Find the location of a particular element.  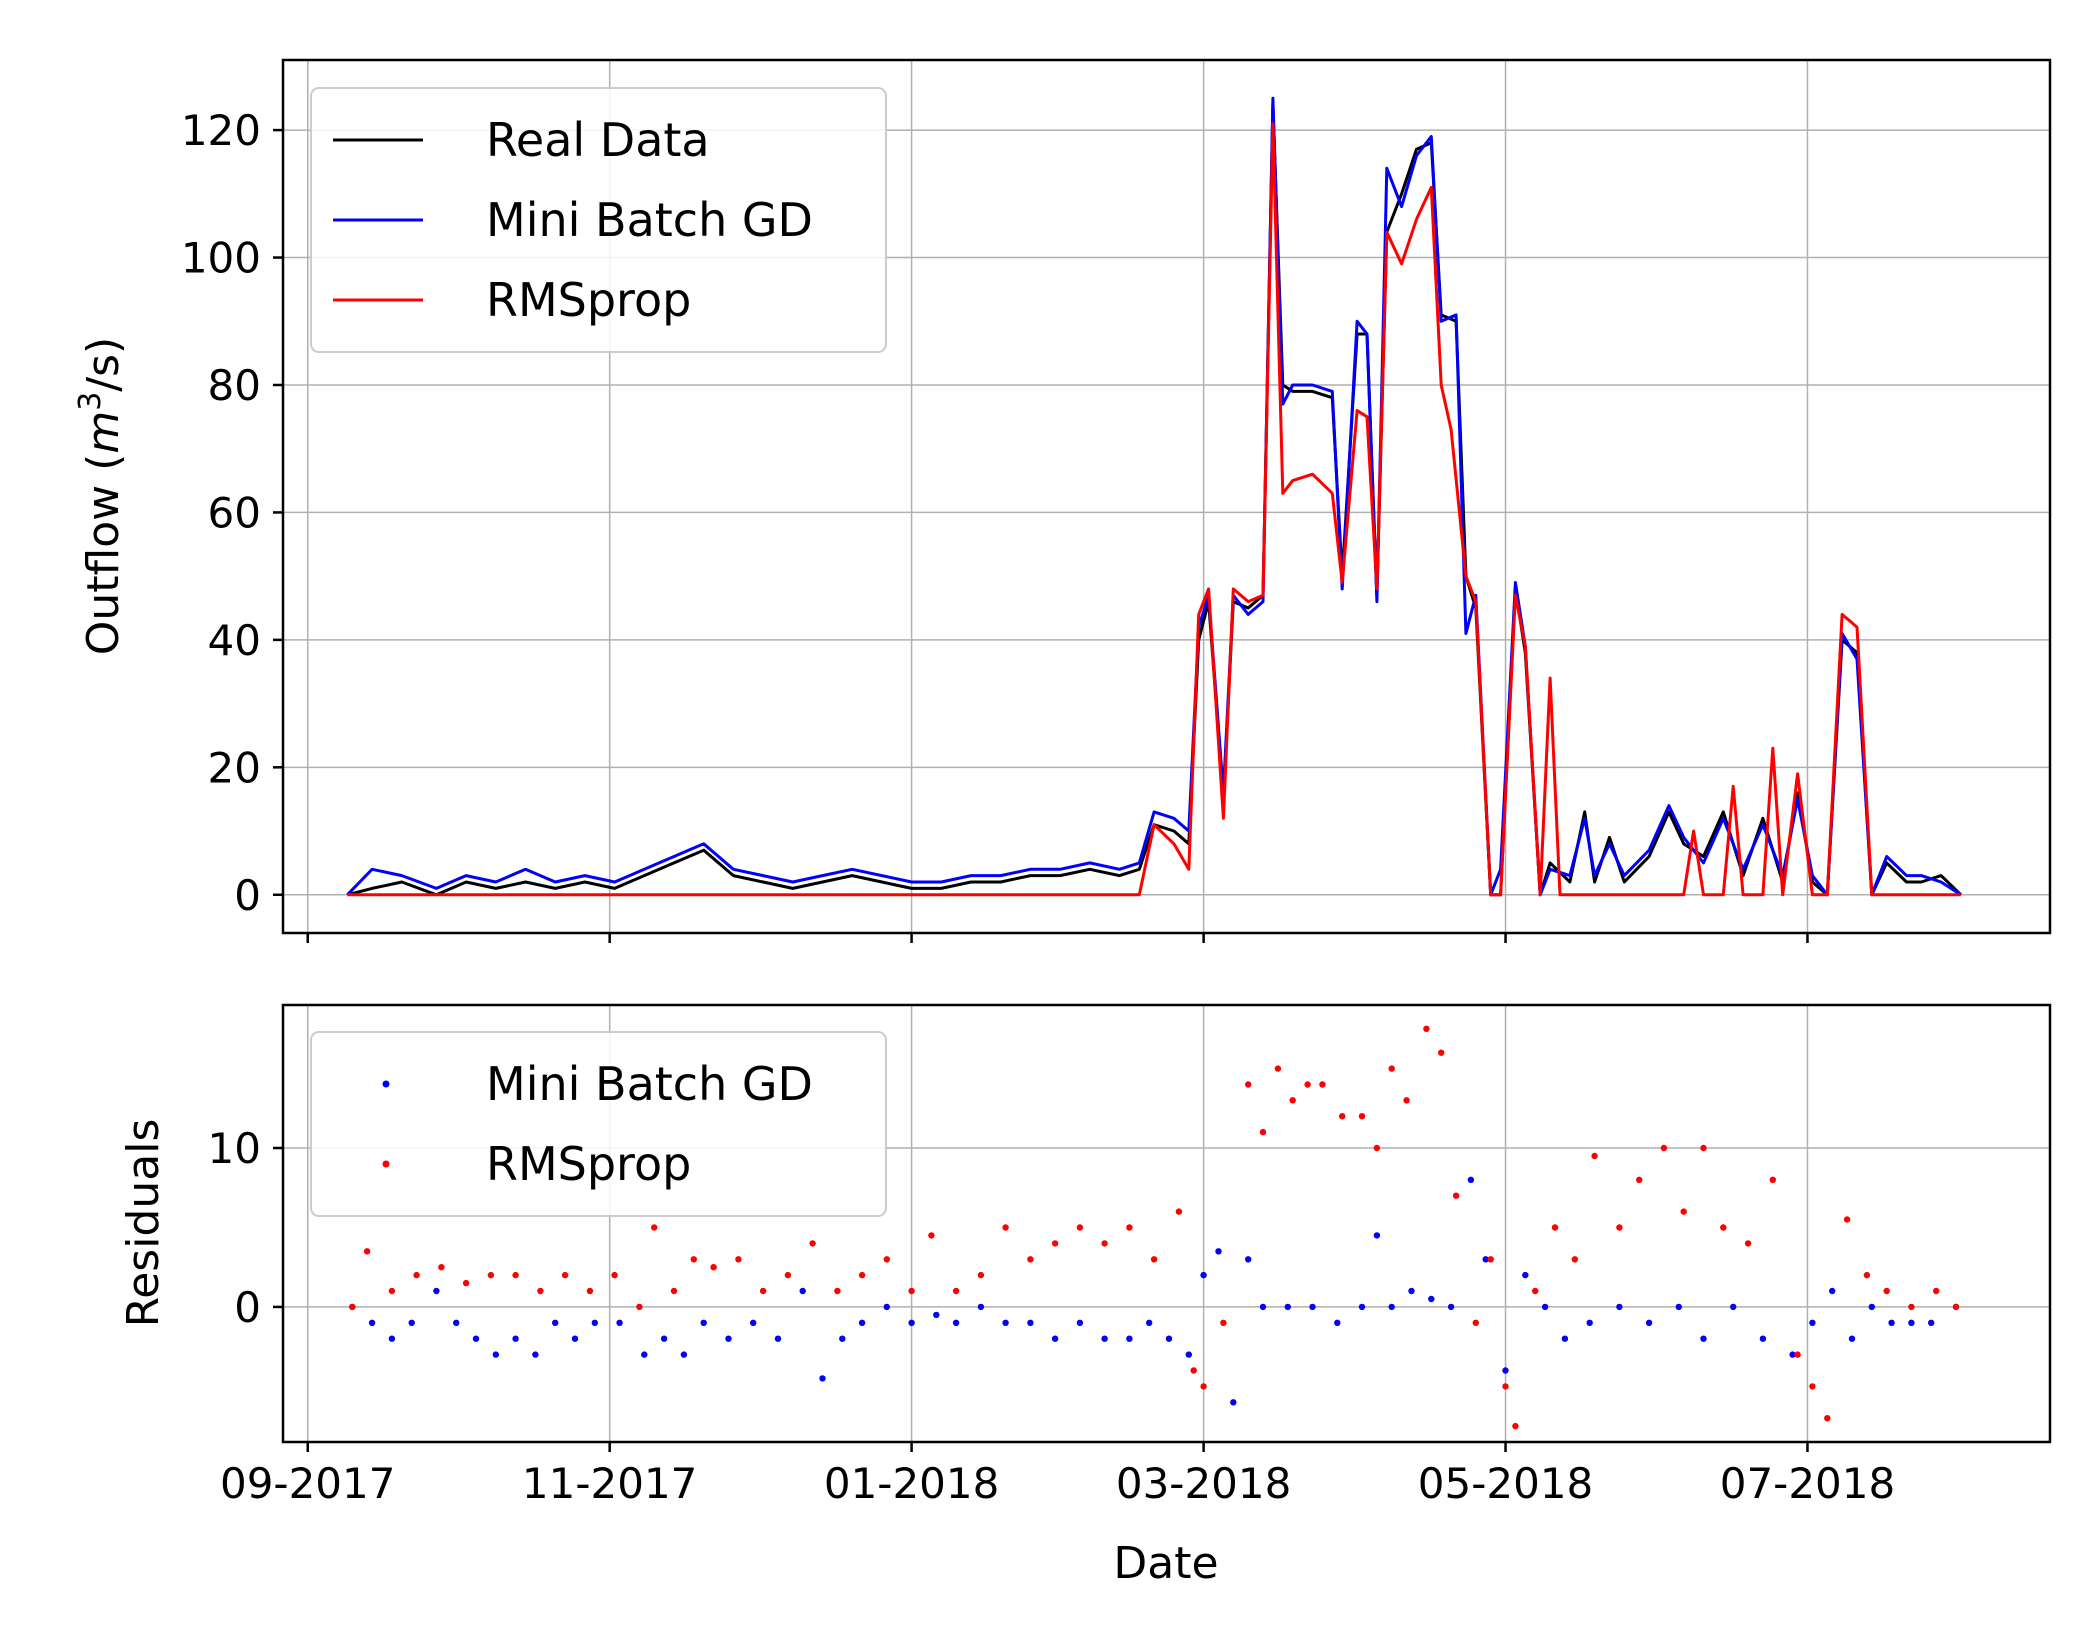

legend-dot-swatch is located at coordinates (386, 1164).